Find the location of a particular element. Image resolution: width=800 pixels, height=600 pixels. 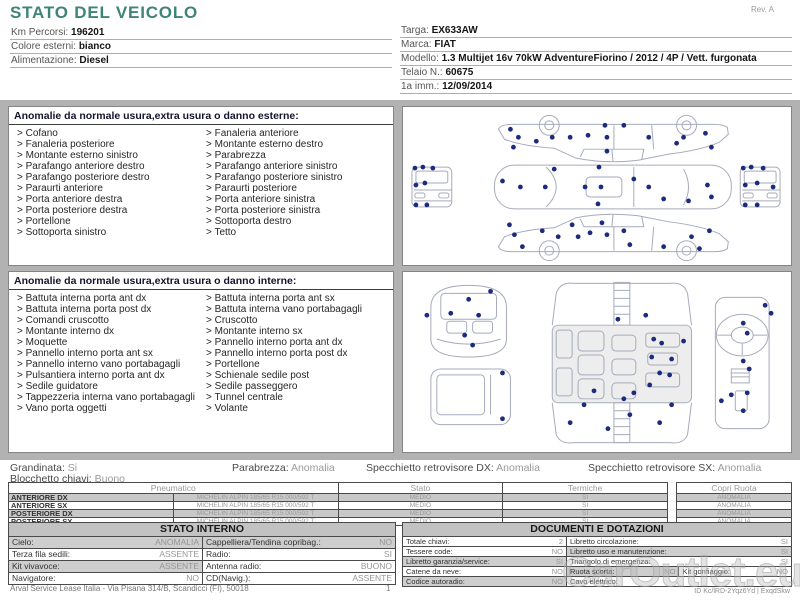

table-cell: Cielo: ANOMALIA is located at coordinates (105, 542).